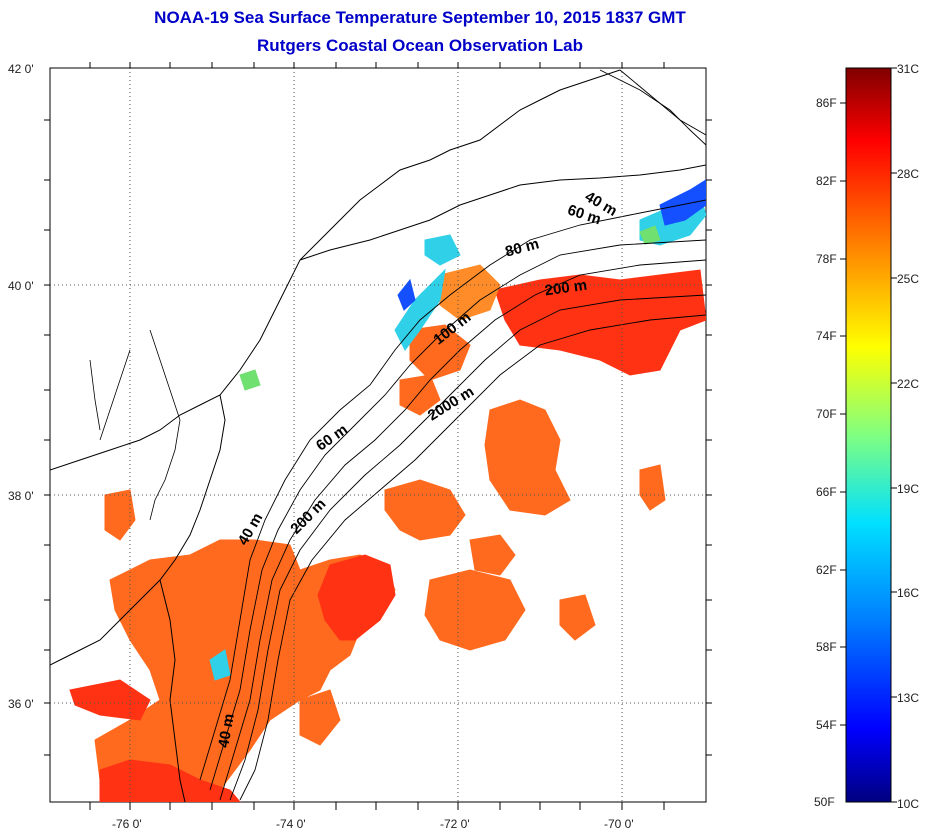 The height and width of the screenshot is (832, 928). I want to click on colorbar-f-label: 82F, so click(826, 181).